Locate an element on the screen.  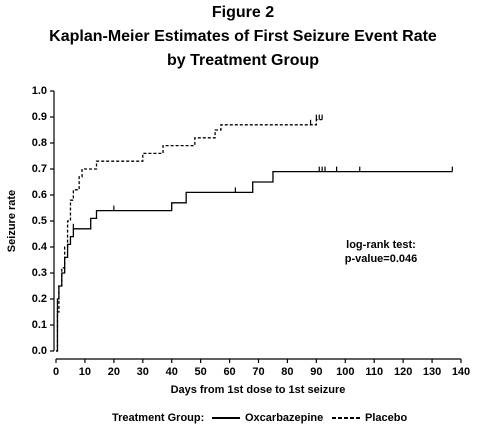
annotation: p-value=0.046 is located at coordinates (381, 259).